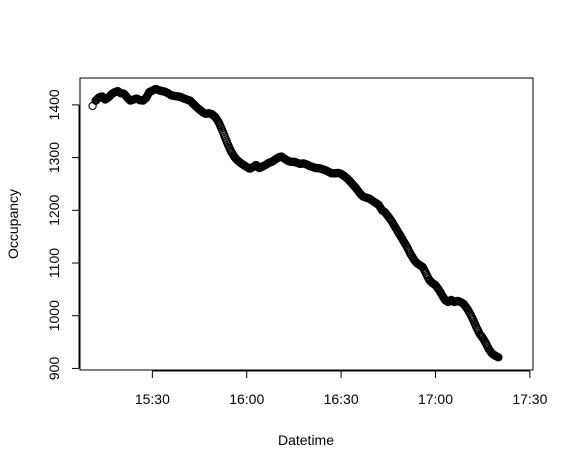 This screenshot has height=469, width=573. I want to click on y-tick-label: 1000, so click(54, 315).